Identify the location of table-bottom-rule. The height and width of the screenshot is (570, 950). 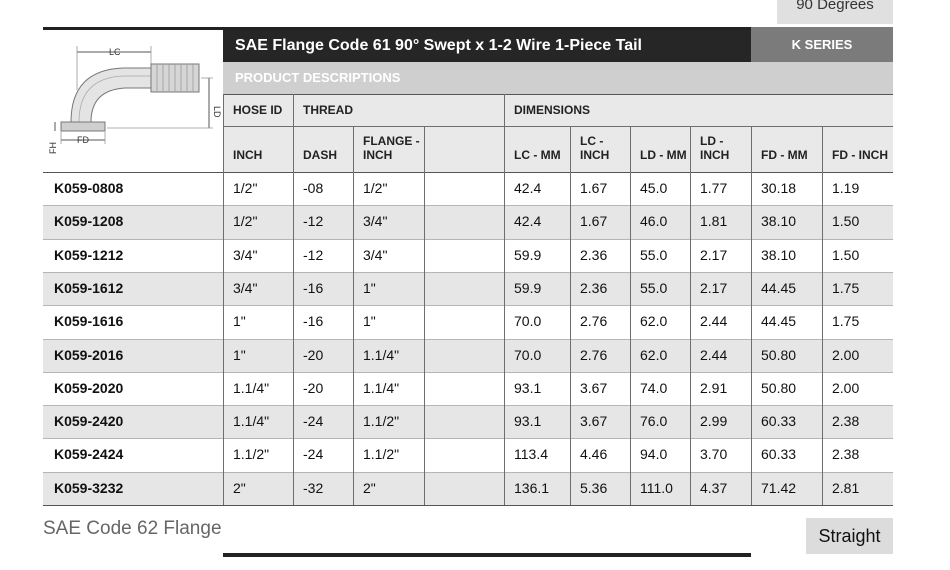
(468, 505).